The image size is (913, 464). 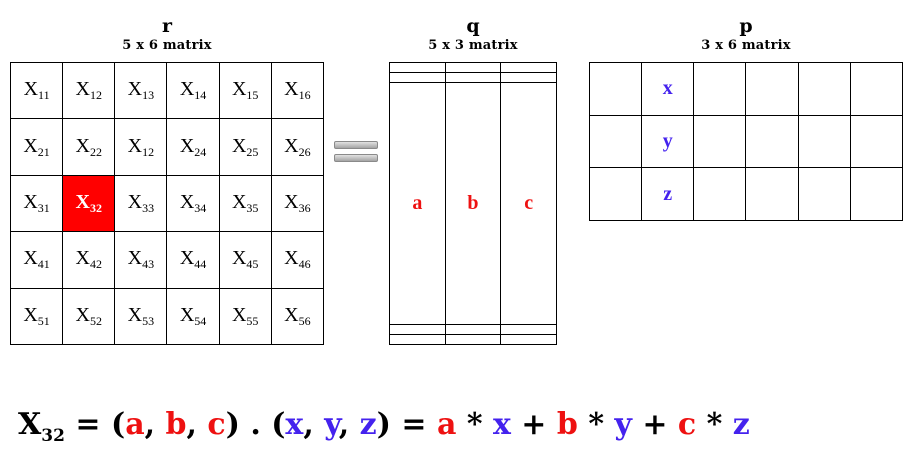 What do you see at coordinates (176, 424) in the screenshot?
I see `formula-b: b` at bounding box center [176, 424].